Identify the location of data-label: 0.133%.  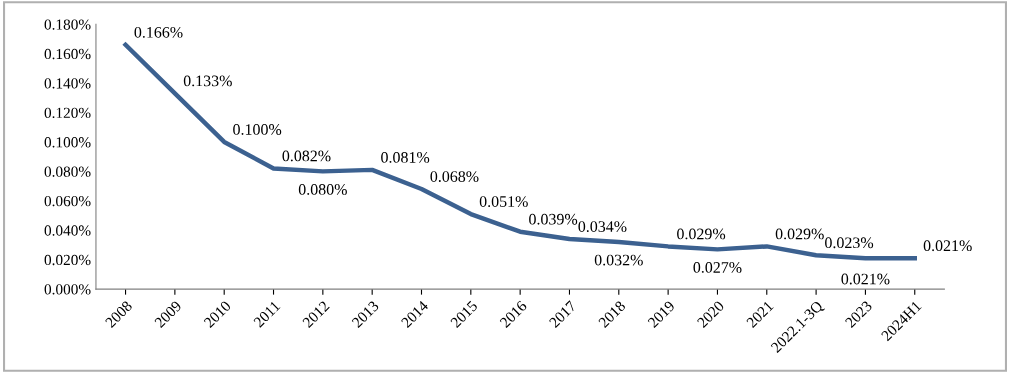
(207, 81).